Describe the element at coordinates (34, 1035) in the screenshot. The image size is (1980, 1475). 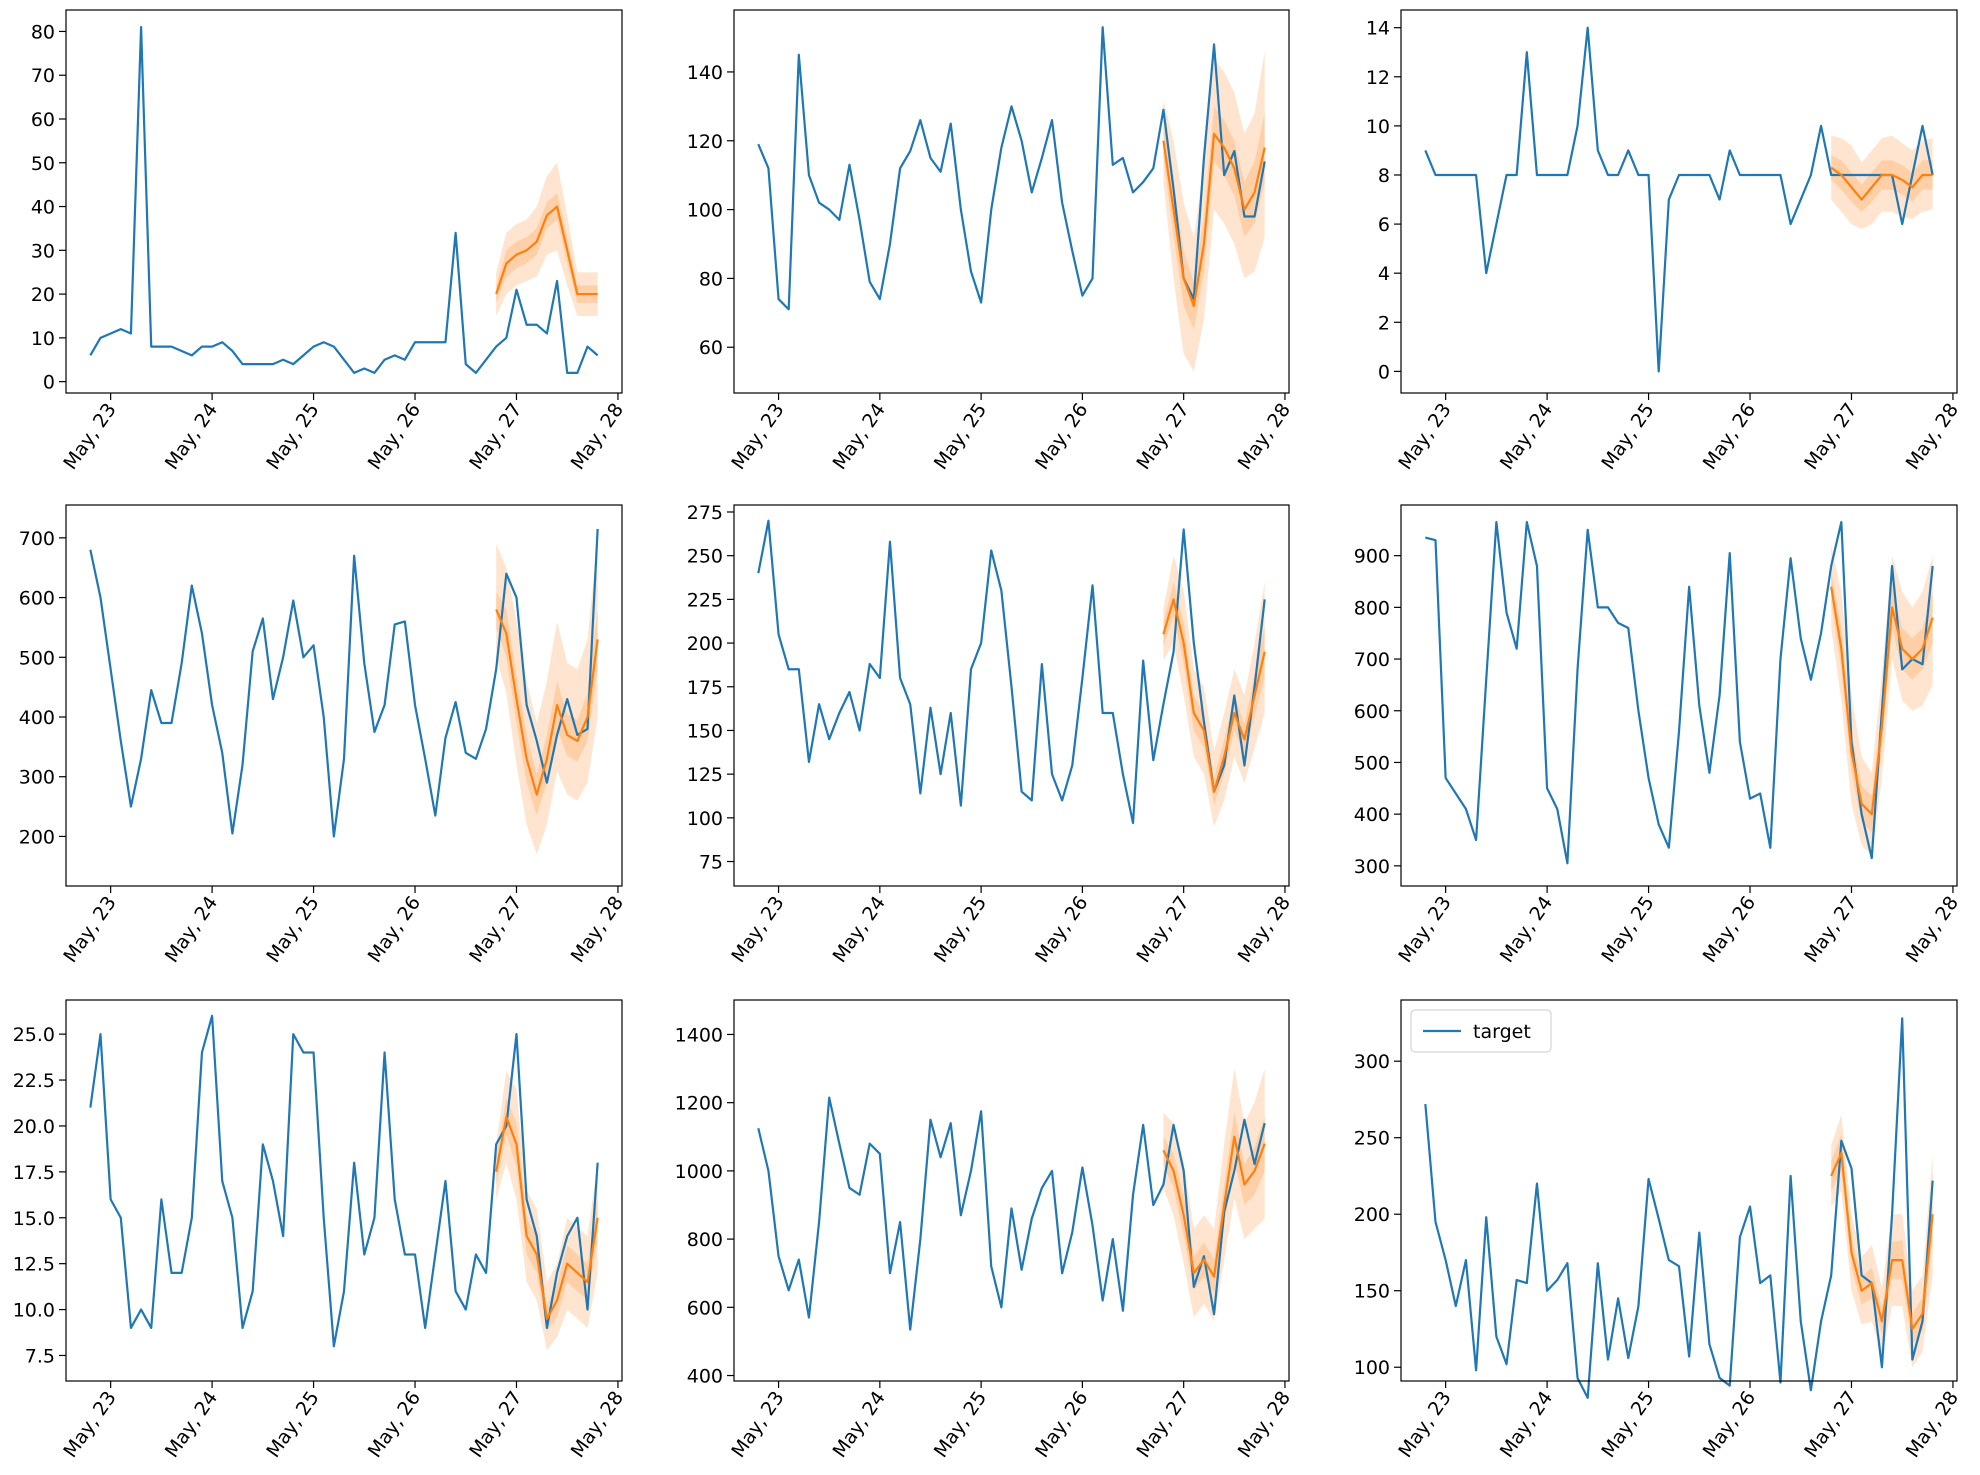
I see `y-tick-label: 25.0` at that location.